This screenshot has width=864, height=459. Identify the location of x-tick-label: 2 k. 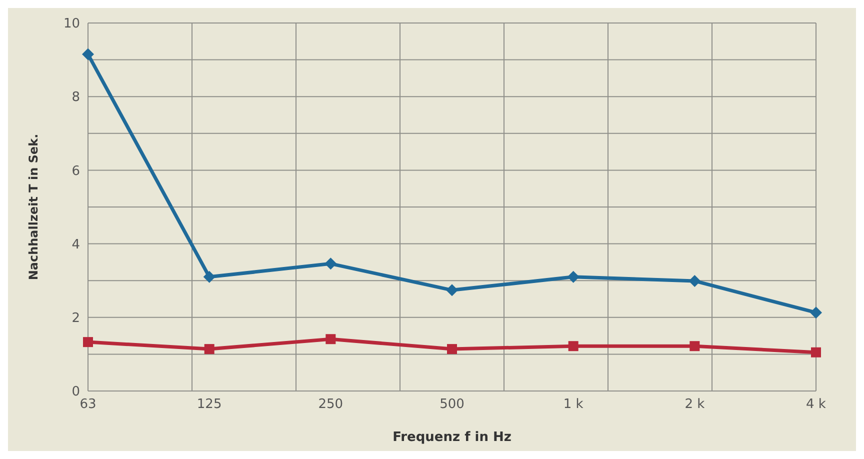
(695, 404).